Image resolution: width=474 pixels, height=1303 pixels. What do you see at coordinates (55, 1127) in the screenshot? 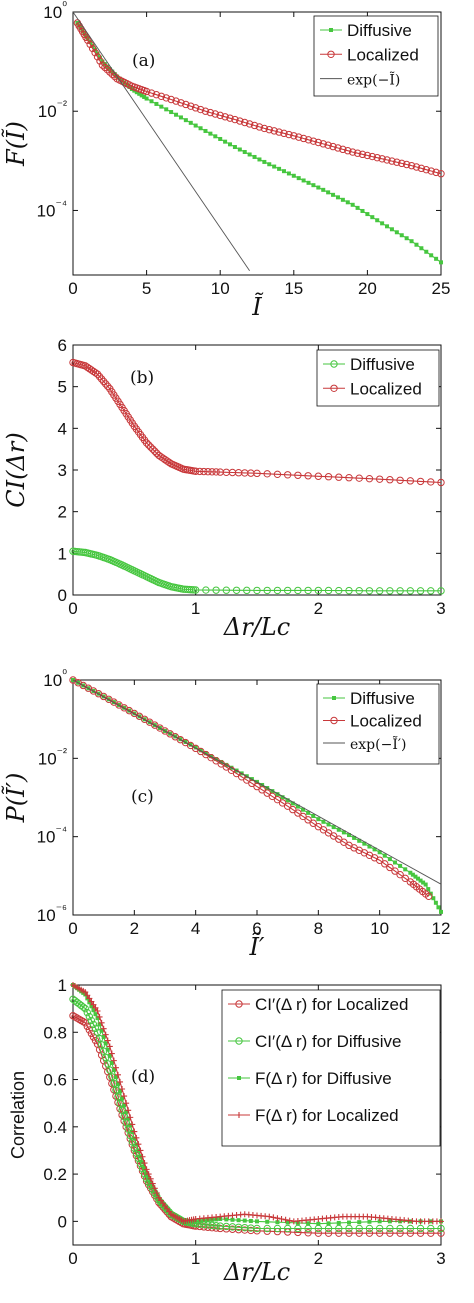
I see `y-tick-label: 0.4` at bounding box center [55, 1127].